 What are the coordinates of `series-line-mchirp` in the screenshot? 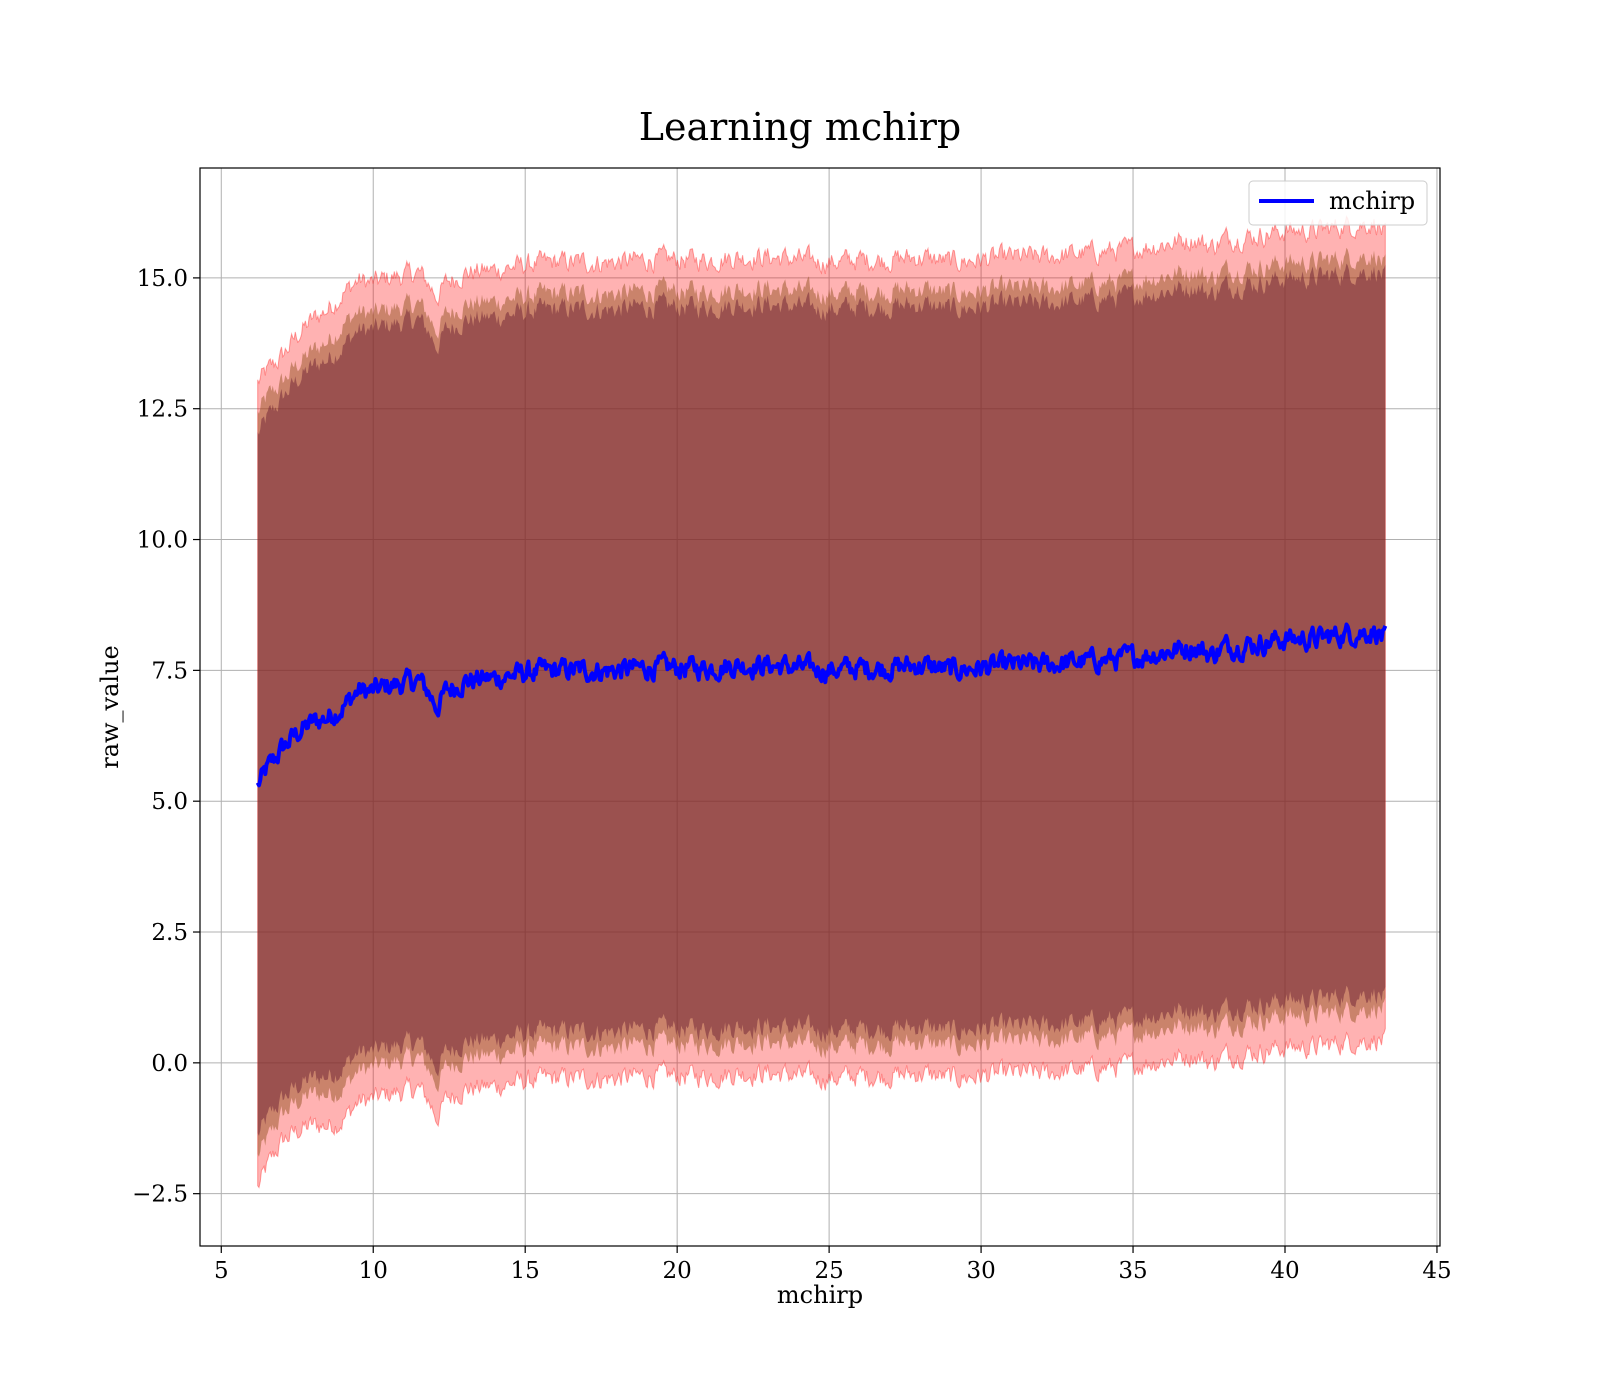 It's located at (821, 705).